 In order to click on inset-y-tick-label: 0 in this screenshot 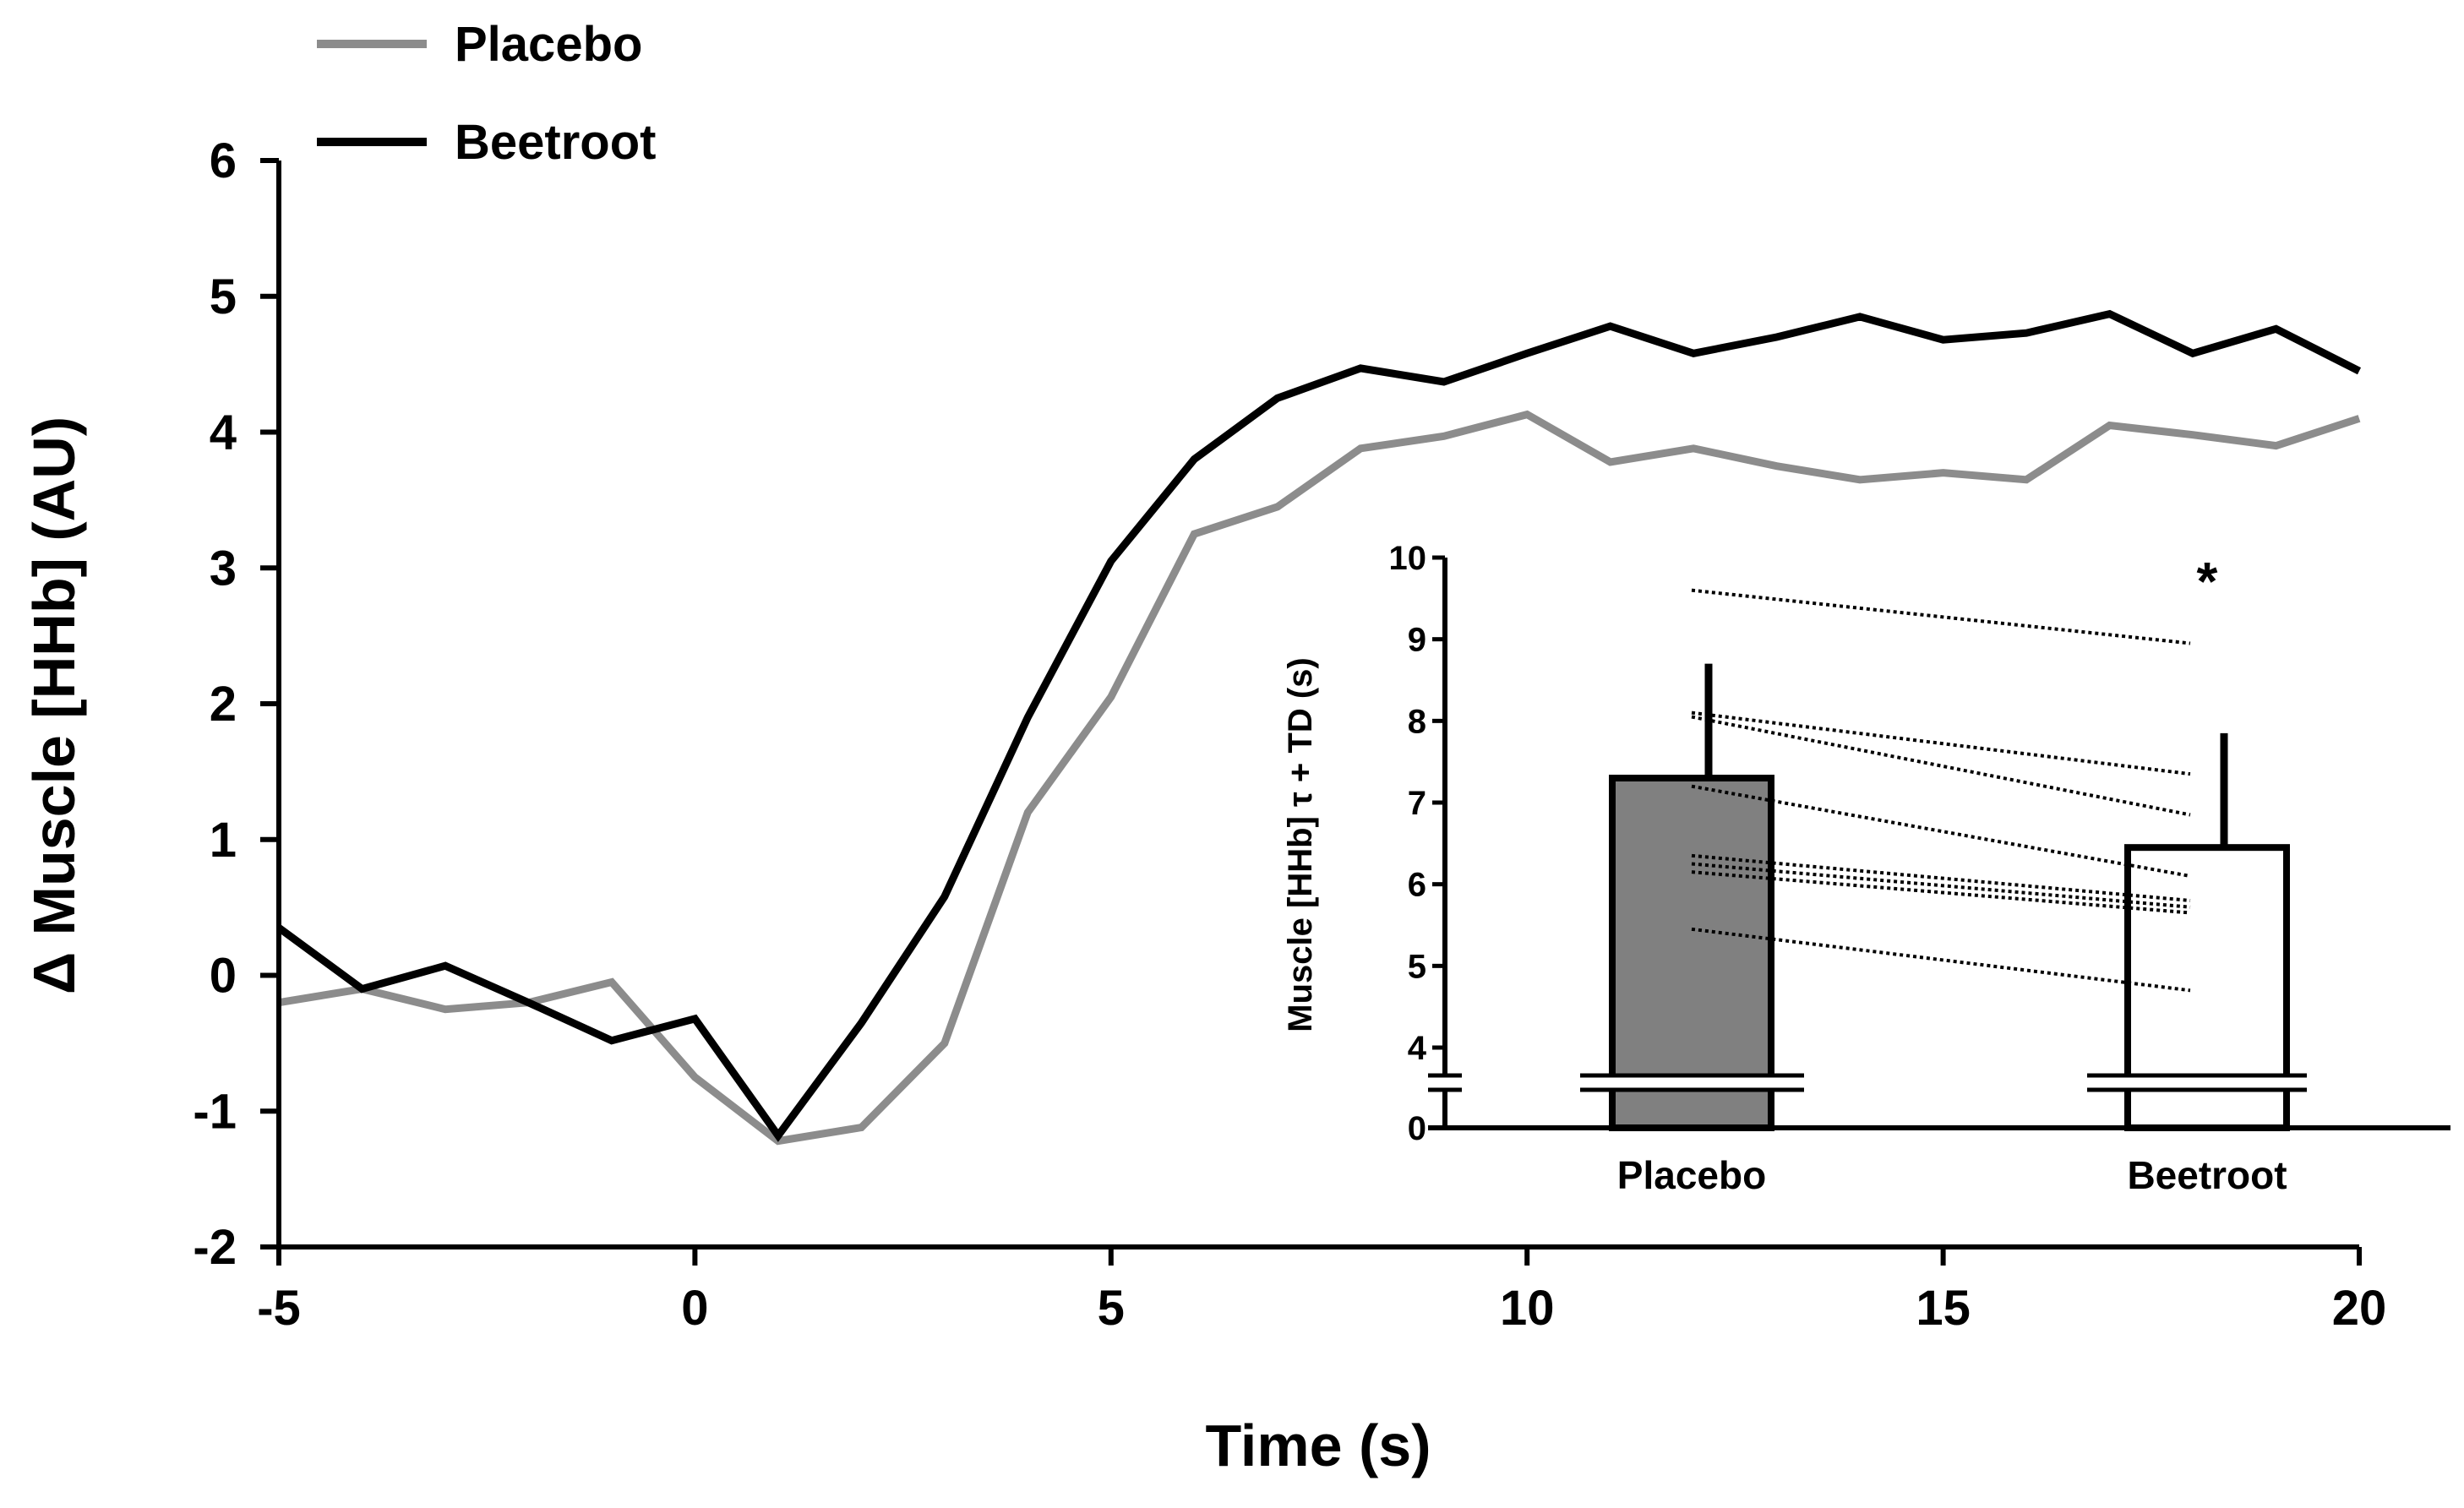, I will do `click(1417, 1128)`.